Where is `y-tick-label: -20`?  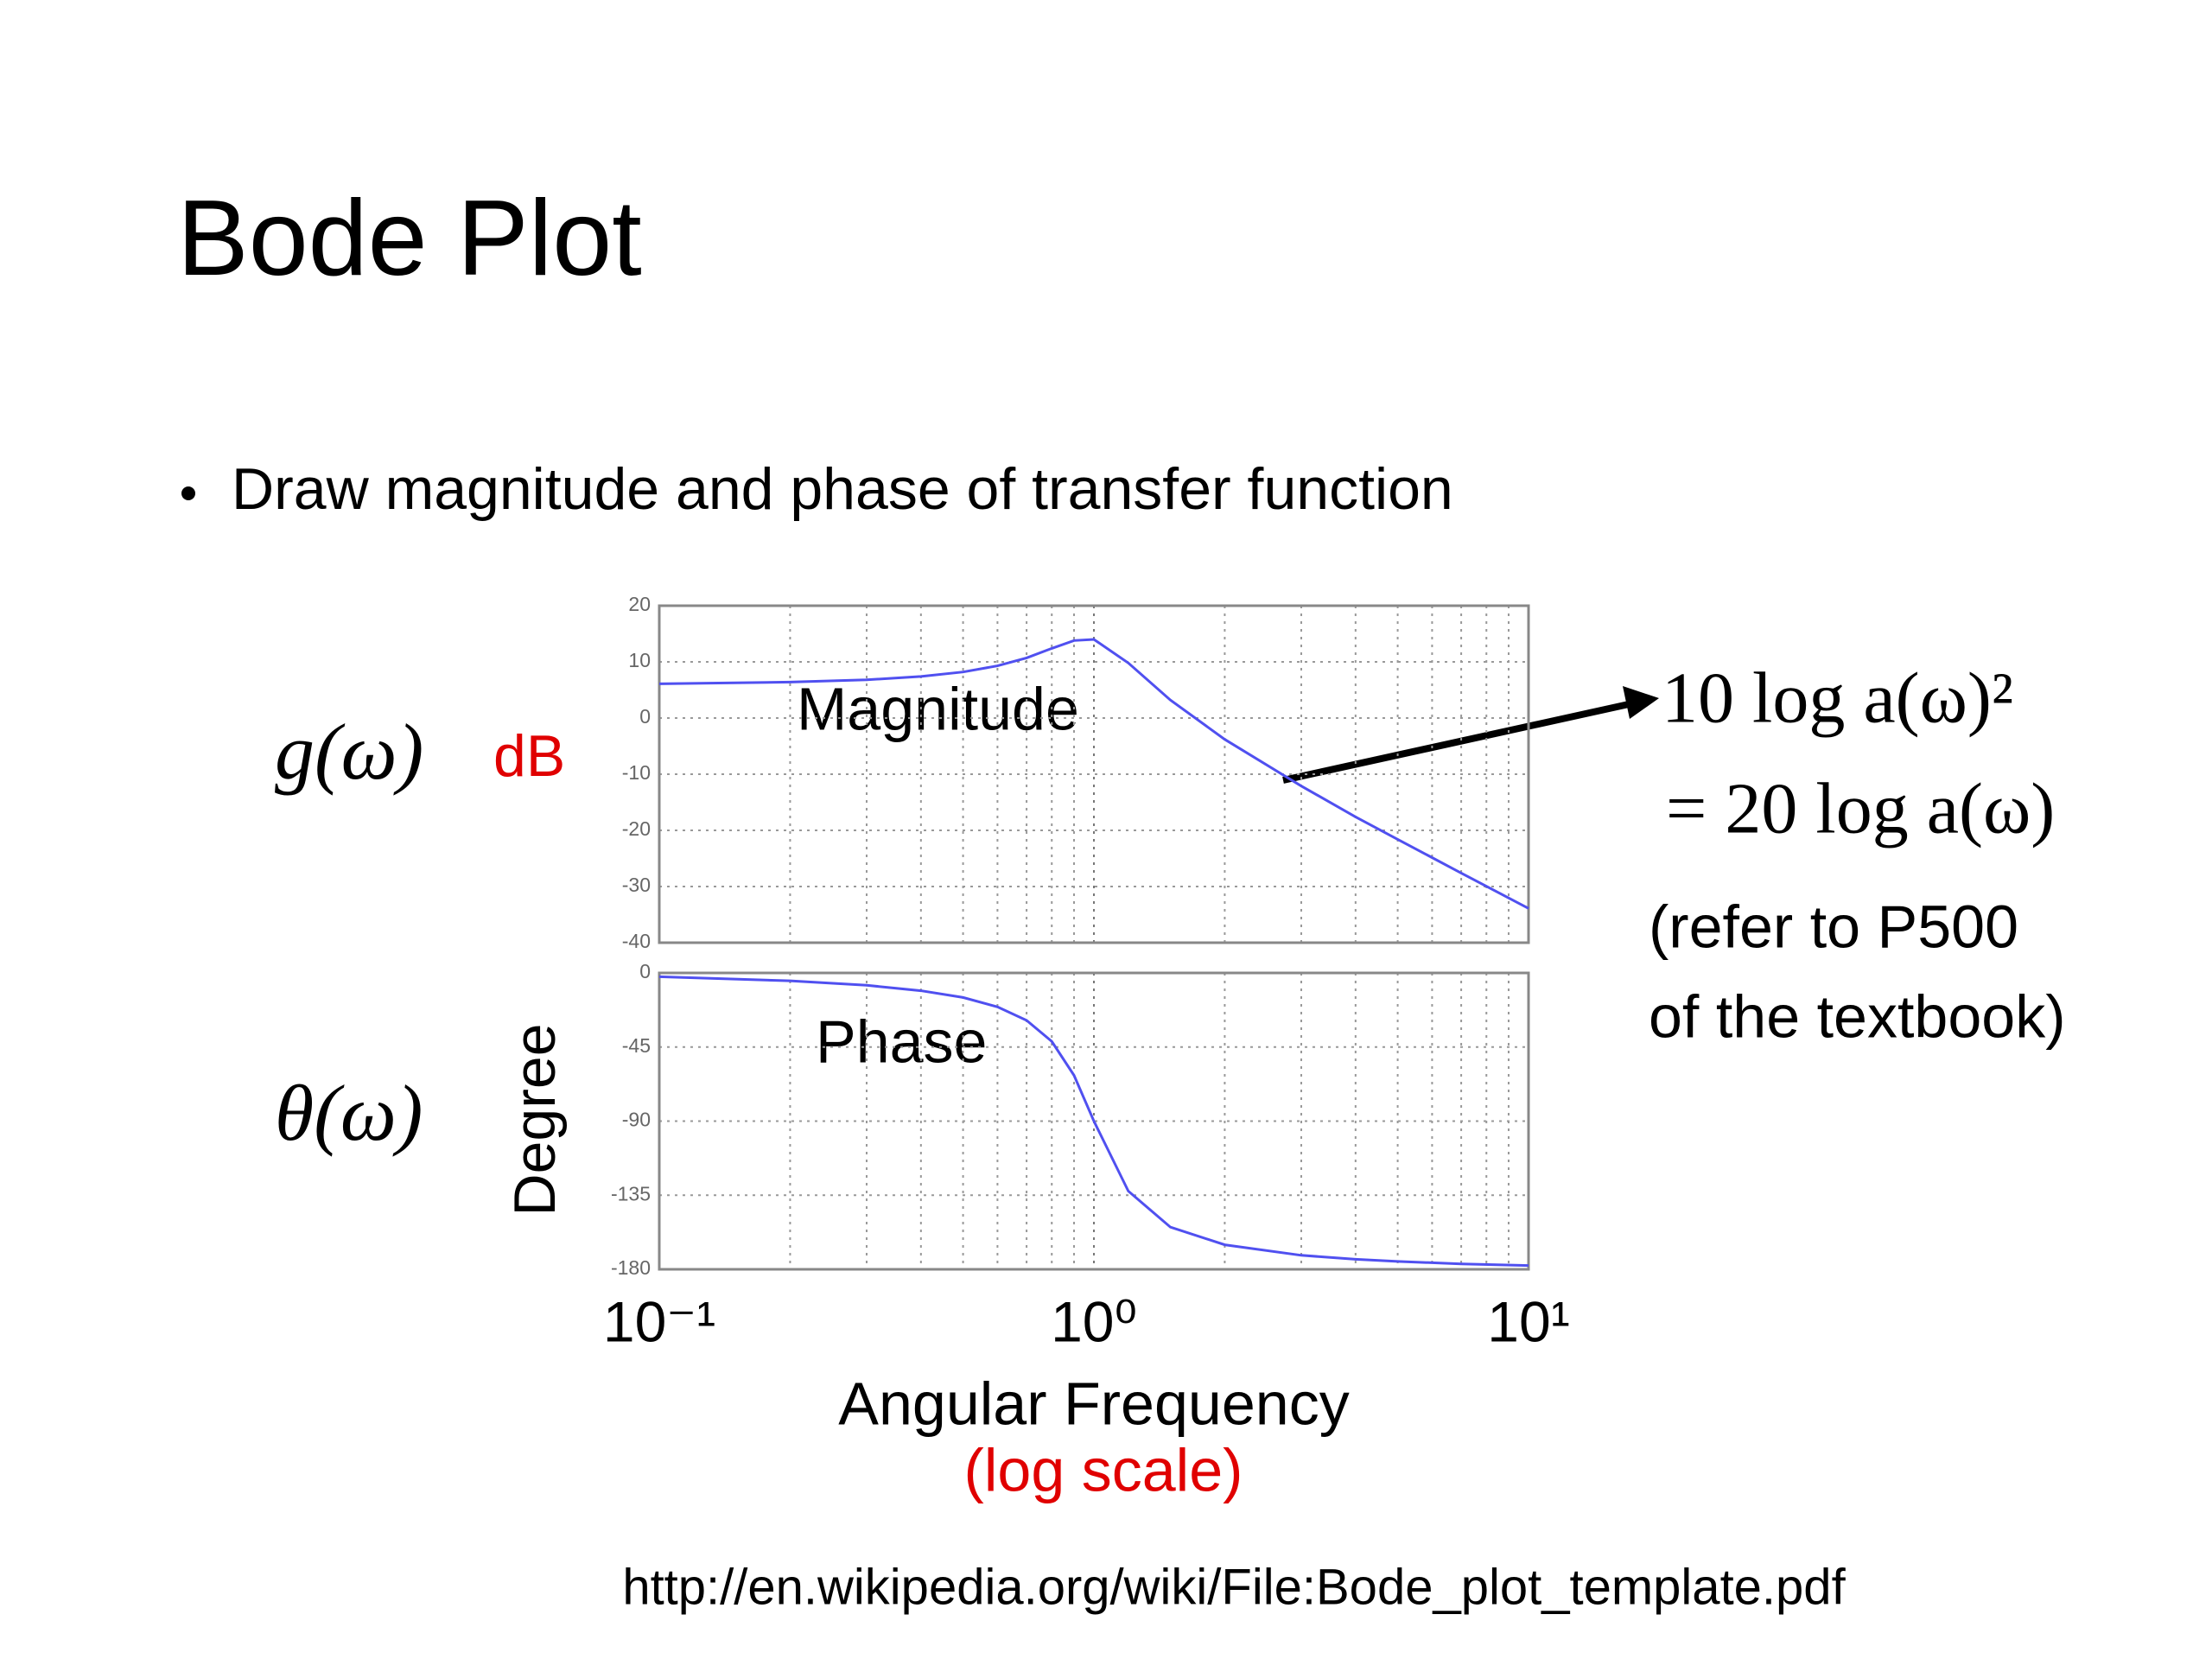
y-tick-label: -20 is located at coordinates (636, 828).